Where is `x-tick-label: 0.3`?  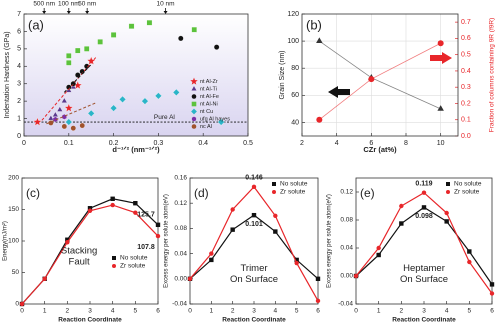
x-tick-label: 0.3 is located at coordinates (159, 143).